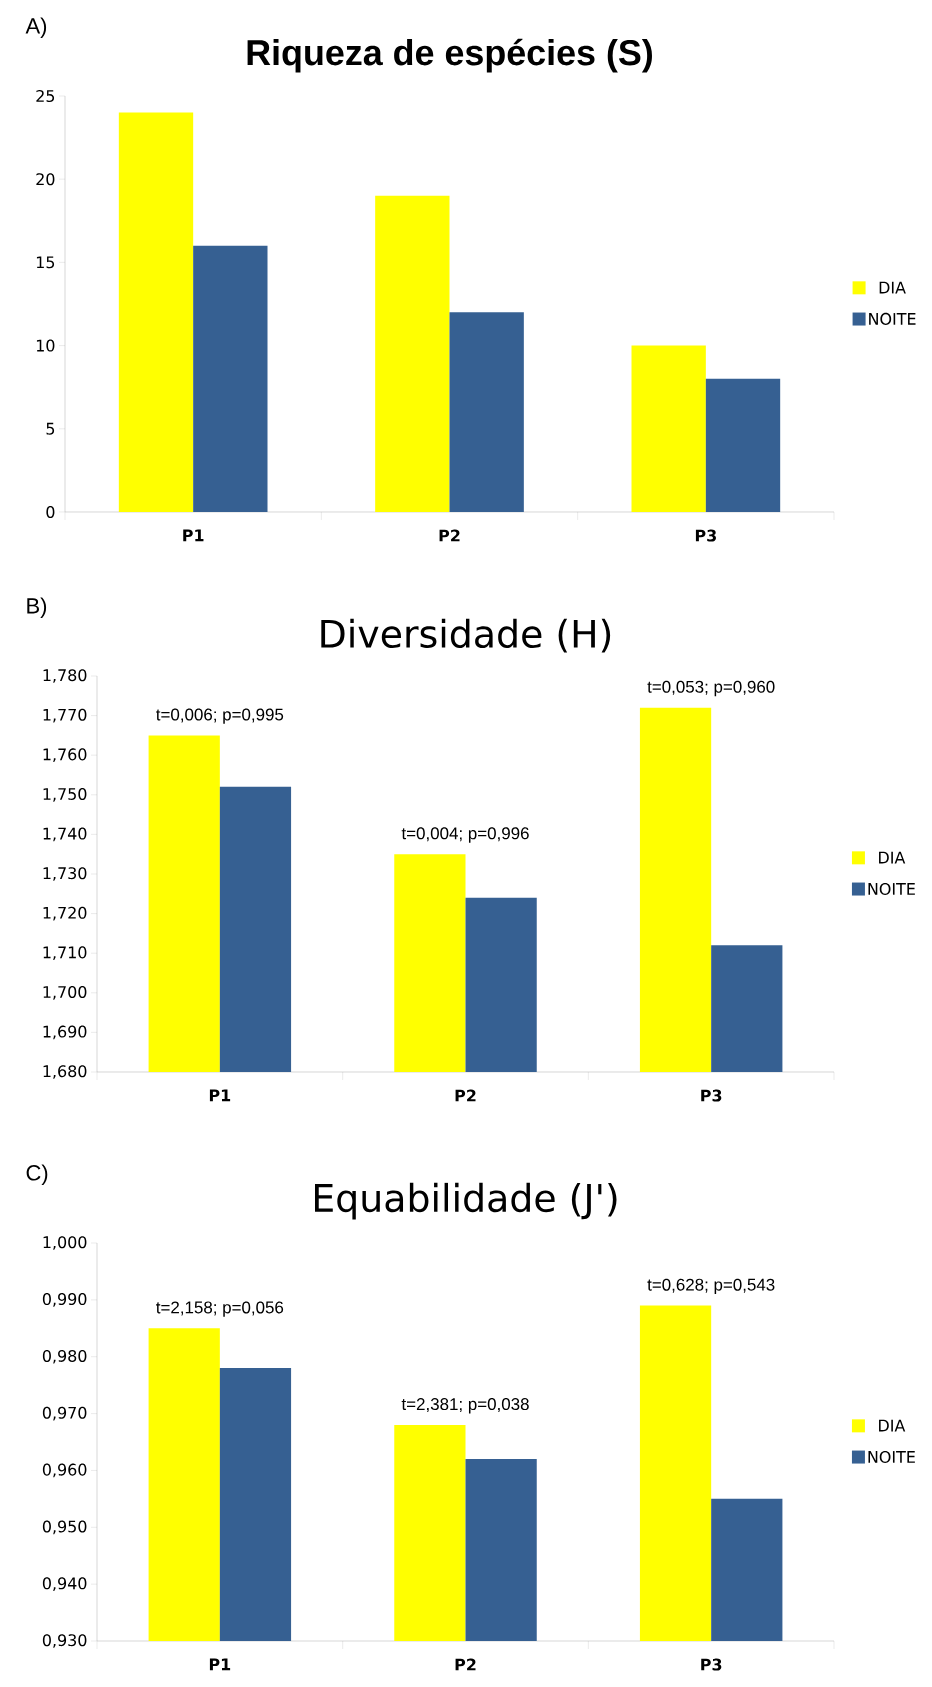 The image size is (932, 1687). I want to click on y-tick-label: 1,720, so click(65, 913).